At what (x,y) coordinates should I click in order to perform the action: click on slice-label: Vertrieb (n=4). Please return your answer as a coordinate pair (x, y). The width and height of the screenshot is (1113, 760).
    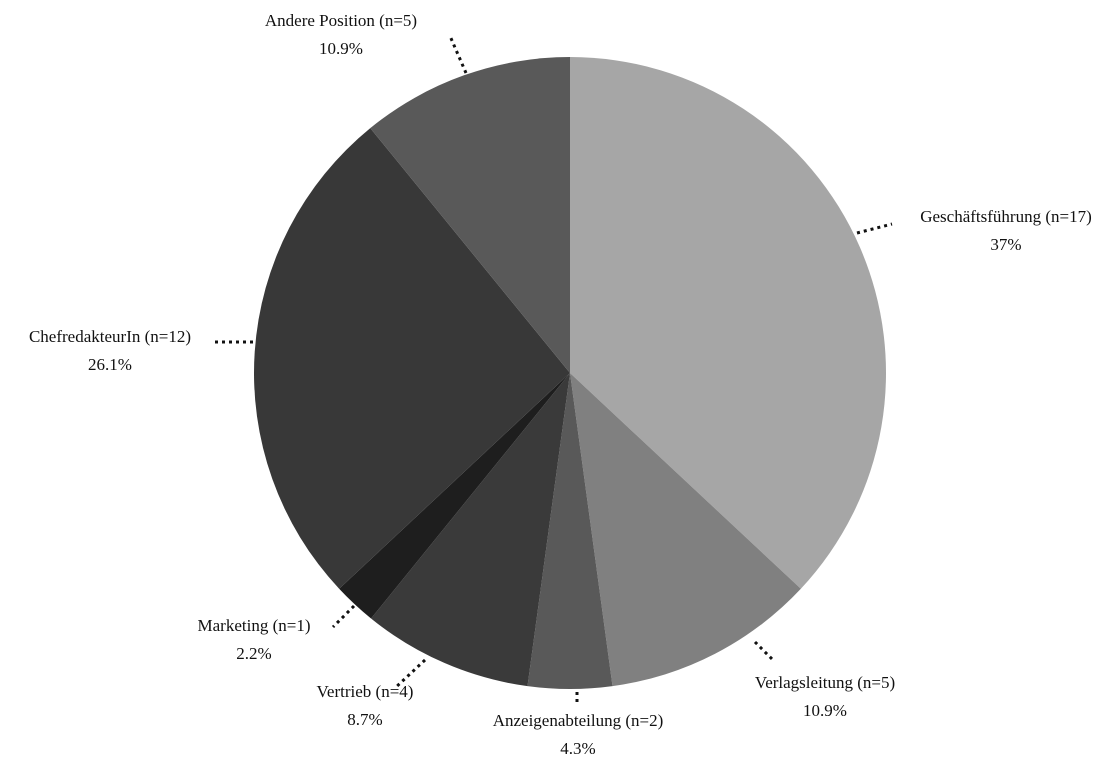
    Looking at the image, I should click on (365, 691).